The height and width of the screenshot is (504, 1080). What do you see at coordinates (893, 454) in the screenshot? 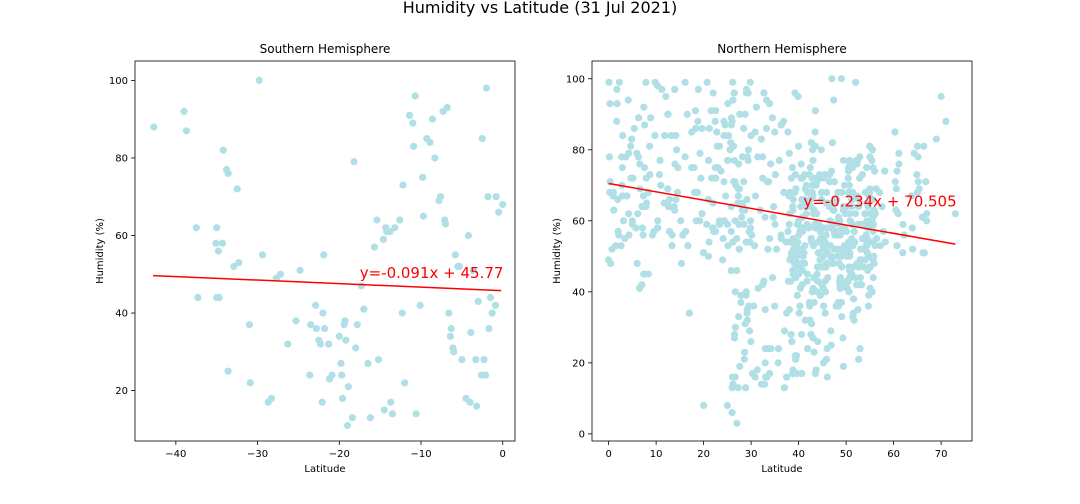
I see `x-tick-label: 60` at bounding box center [893, 454].